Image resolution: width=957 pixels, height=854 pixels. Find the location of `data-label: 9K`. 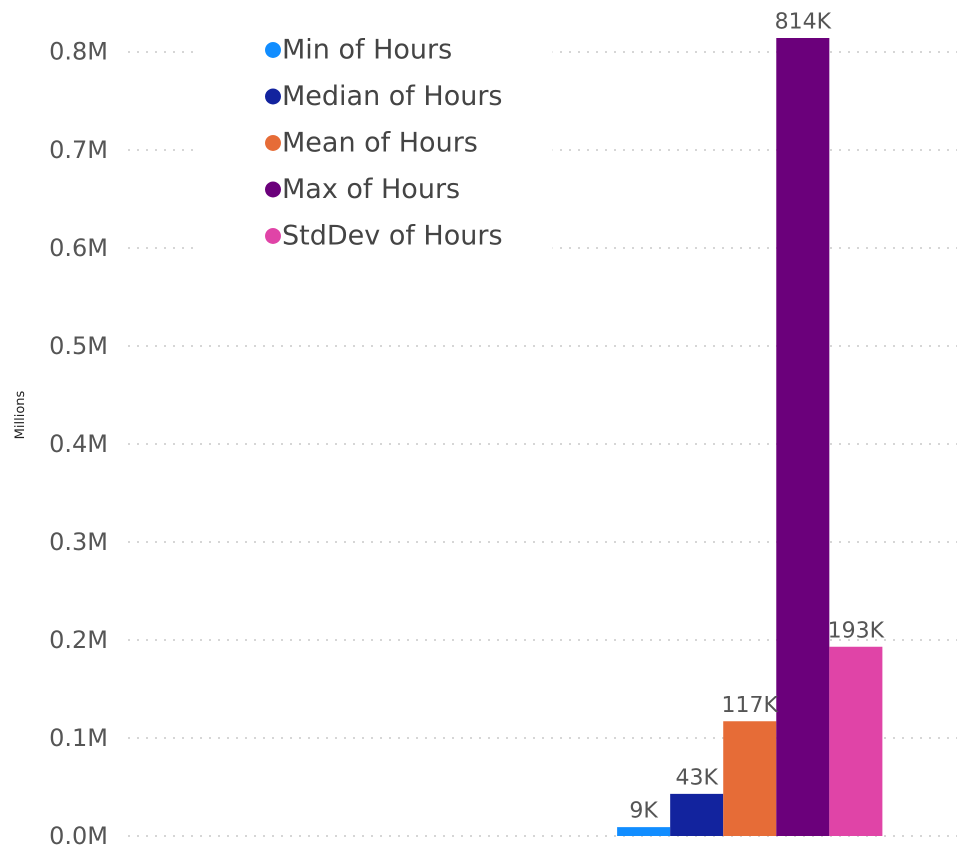

data-label: 9K is located at coordinates (643, 811).